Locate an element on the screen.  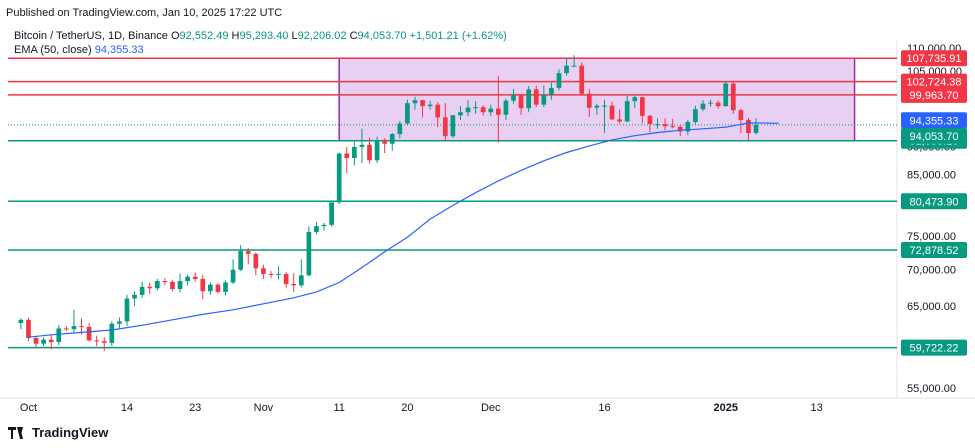
price-tick-label: 65,000.00 is located at coordinates (931, 307).